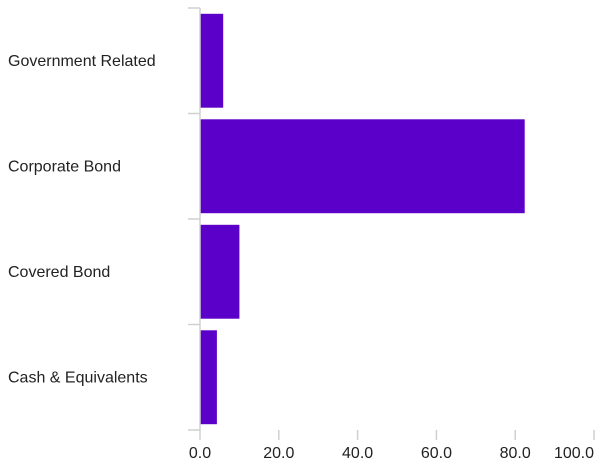  What do you see at coordinates (357, 453) in the screenshot?
I see `x-tick-label: 40.0` at bounding box center [357, 453].